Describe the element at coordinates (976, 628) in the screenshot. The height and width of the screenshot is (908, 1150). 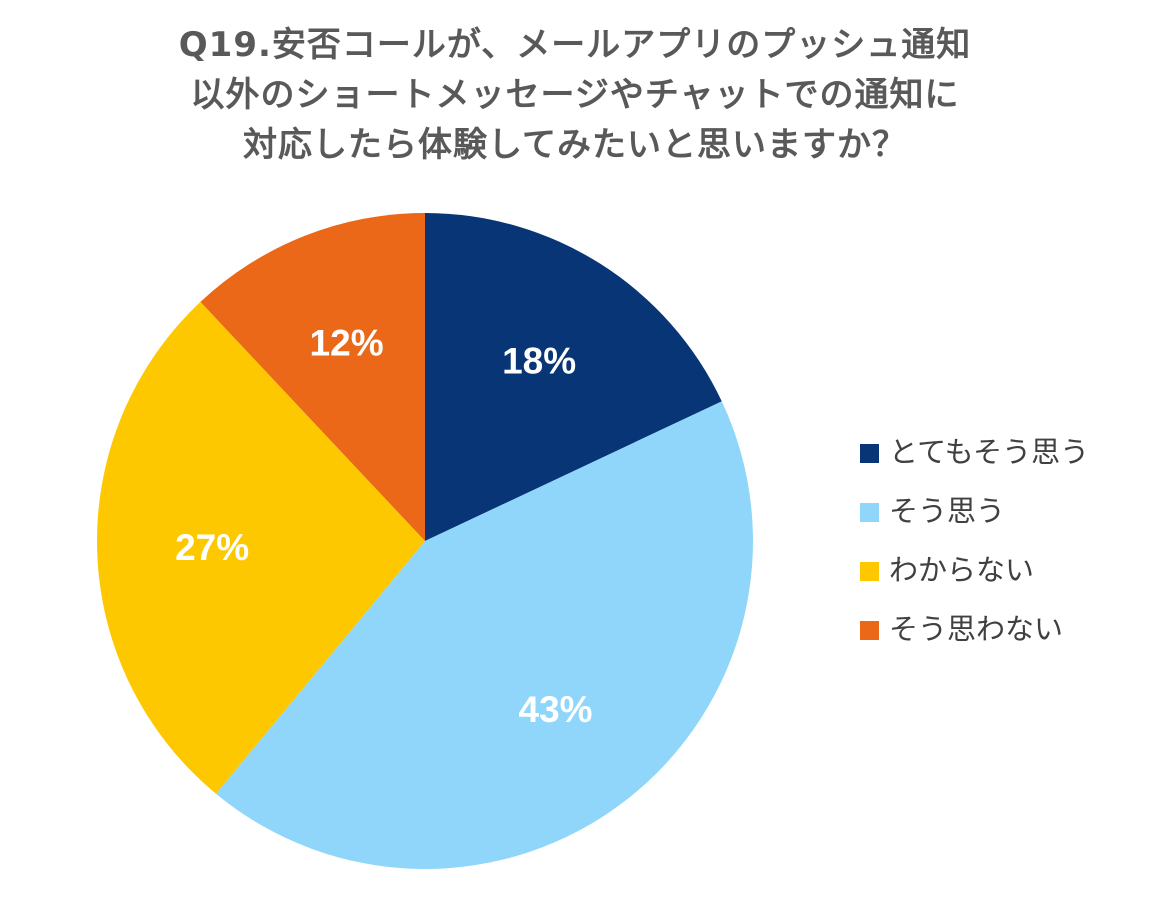
I see `legend-label: そう思わない` at that location.